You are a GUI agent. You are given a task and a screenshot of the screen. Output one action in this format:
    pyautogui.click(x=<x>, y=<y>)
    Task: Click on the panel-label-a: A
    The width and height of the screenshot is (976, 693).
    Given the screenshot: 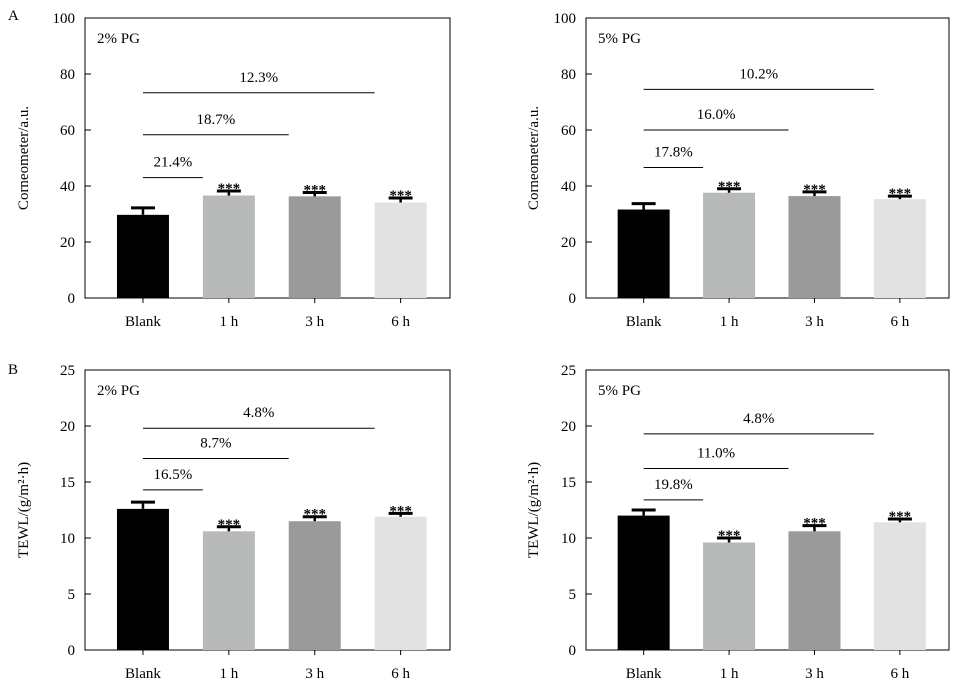 What is the action you would take?
    pyautogui.click(x=13, y=16)
    